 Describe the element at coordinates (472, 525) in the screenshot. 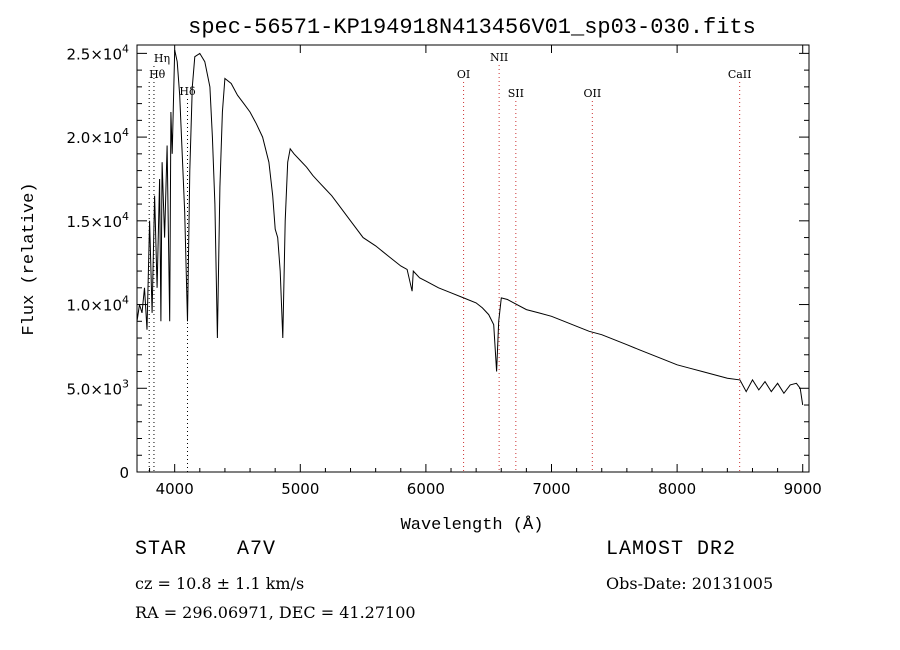

I see `x-axis-label: Wavelength (Å)` at that location.